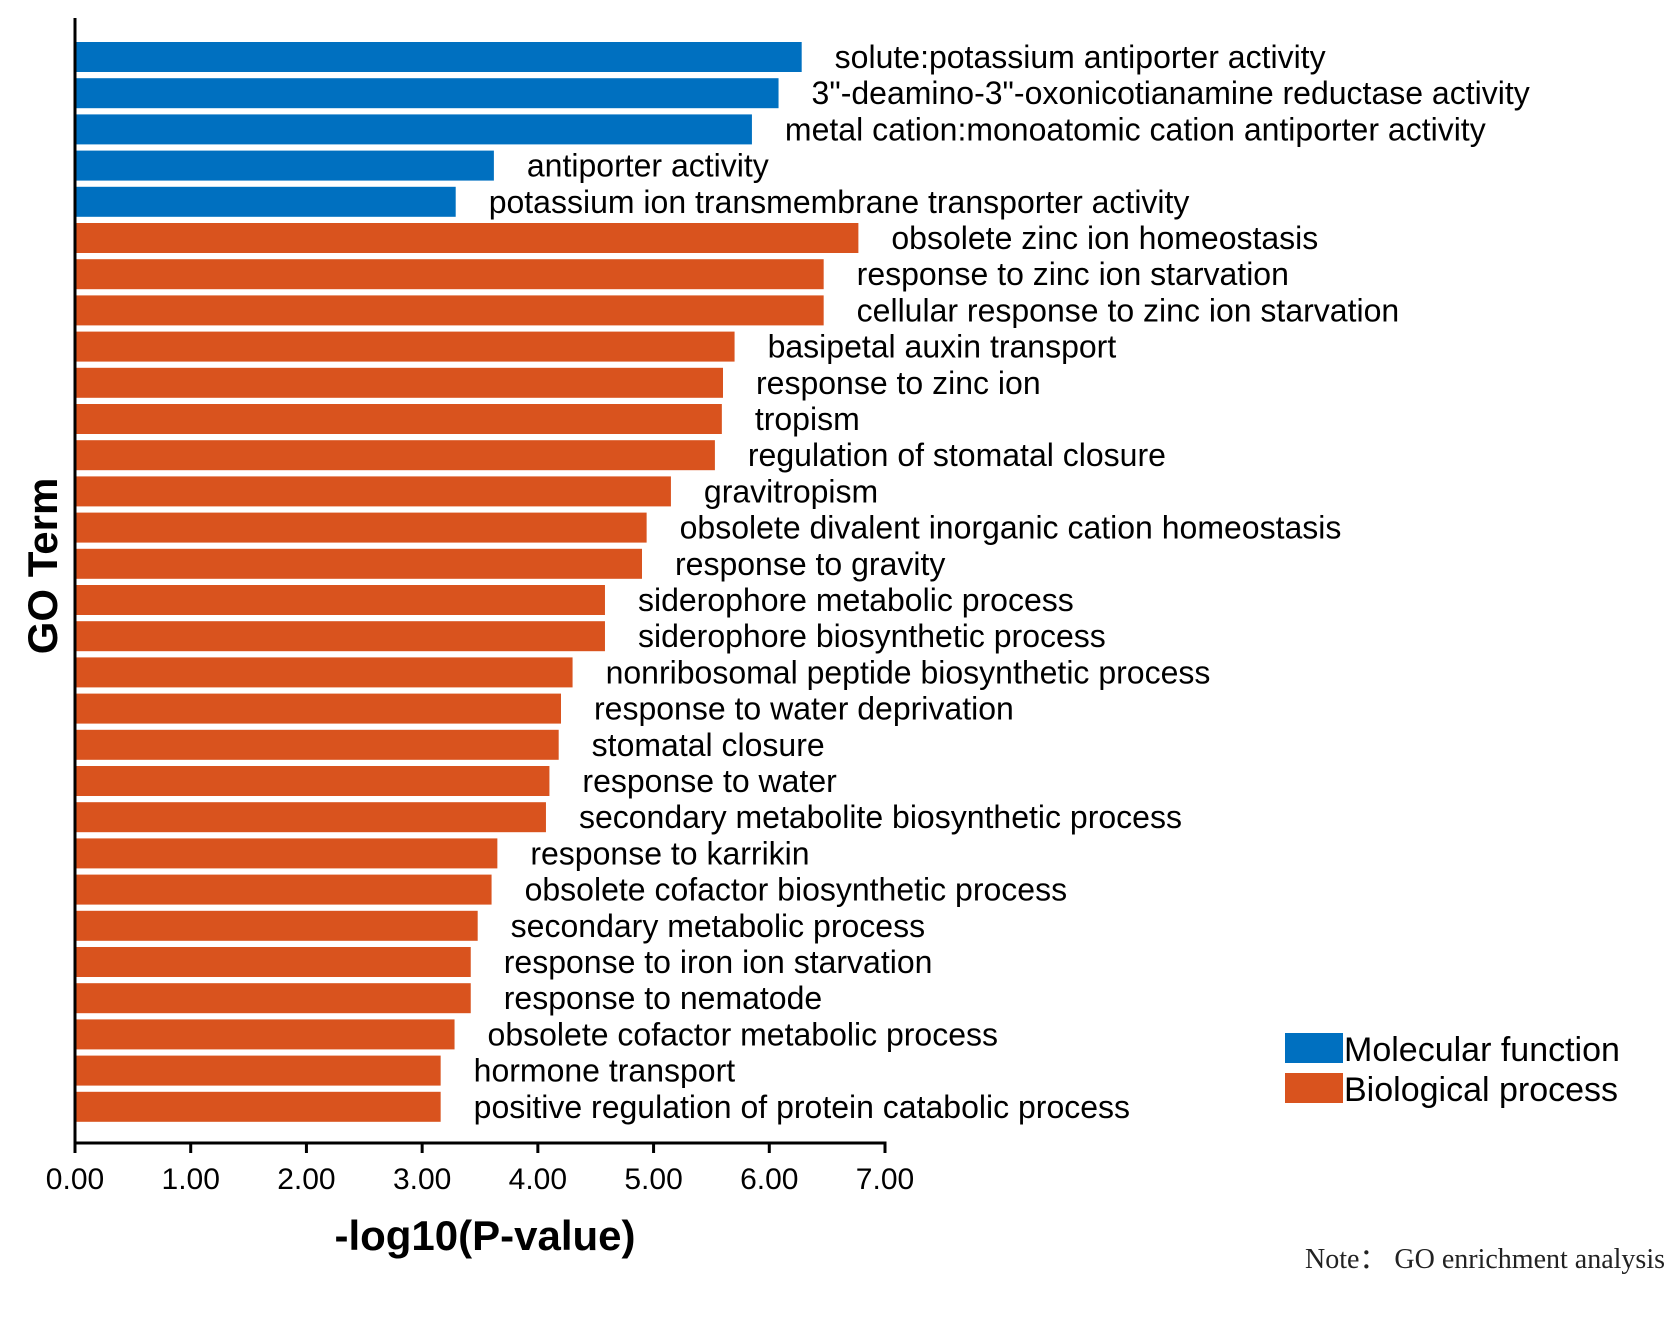 This screenshot has height=1320, width=1672. I want to click on bar-label: siderophore biosynthetic process, so click(872, 636).